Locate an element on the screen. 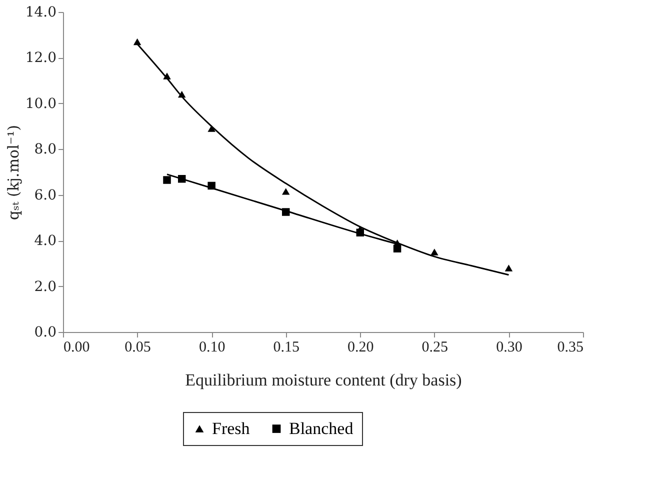 This screenshot has width=667, height=479. x-tick-label: 0.35 is located at coordinates (570, 348).